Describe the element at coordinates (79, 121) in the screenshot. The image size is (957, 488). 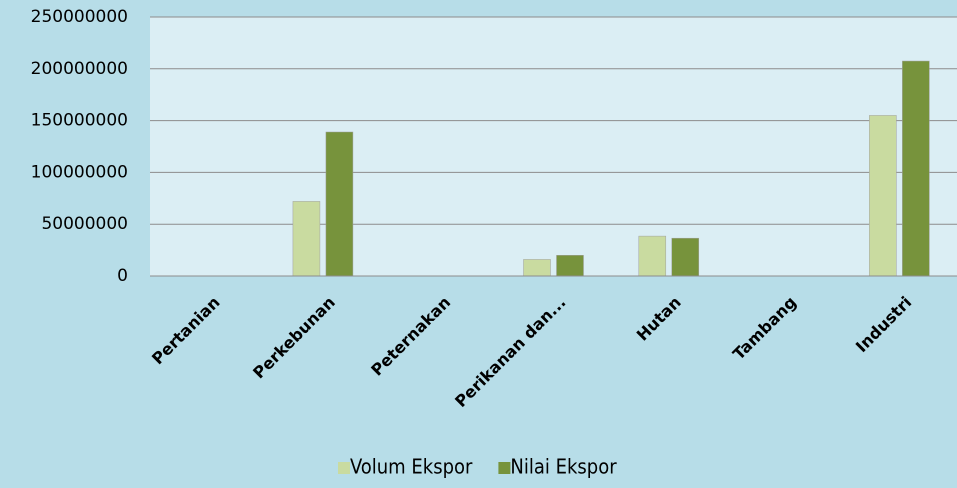
I see `y-tick-label: 150000000` at that location.